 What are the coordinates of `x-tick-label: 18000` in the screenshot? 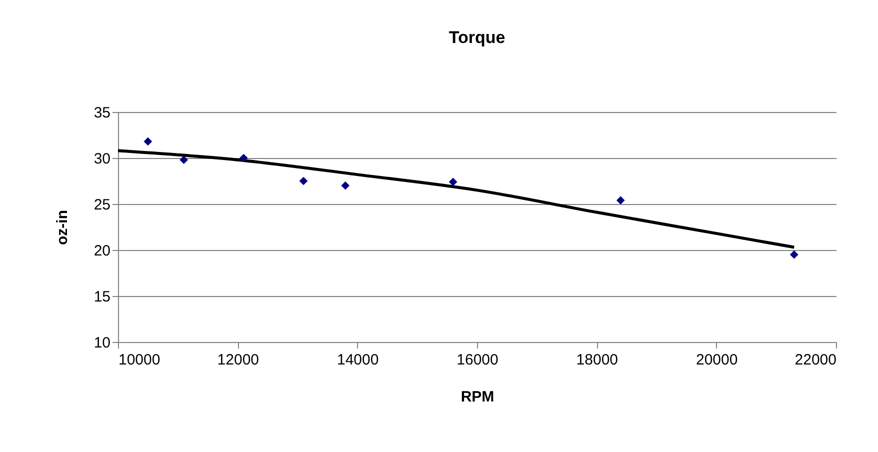 It's located at (597, 360).